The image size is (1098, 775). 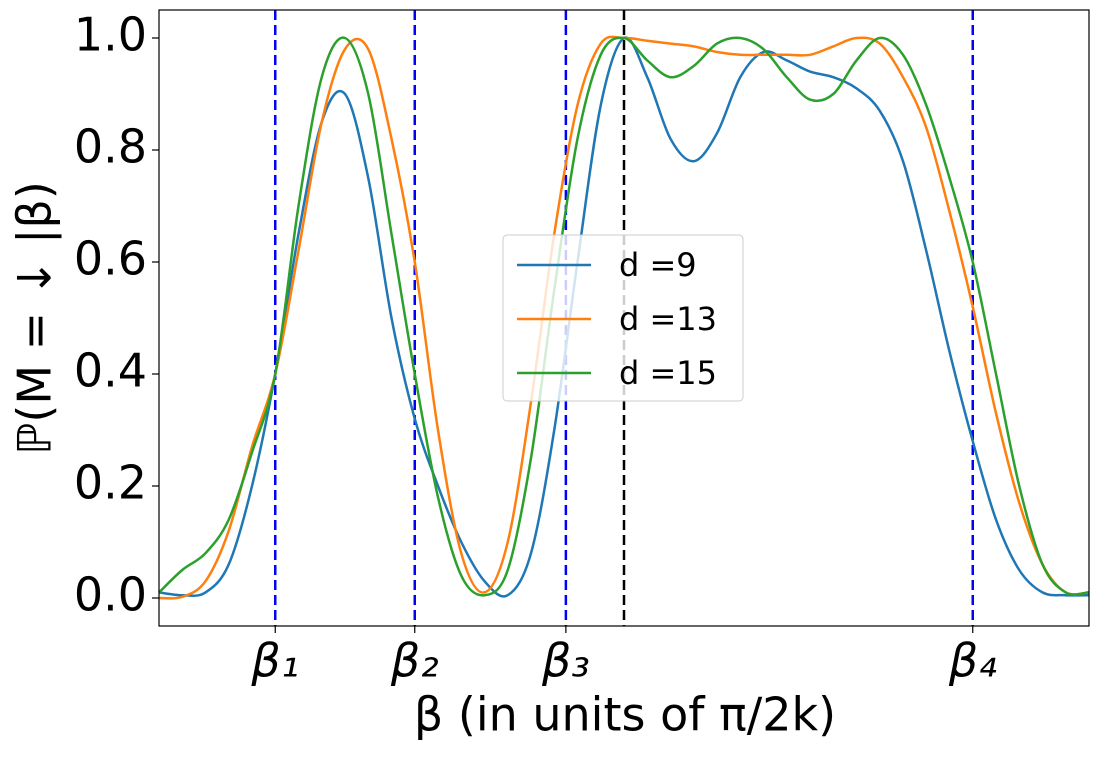 I want to click on y-tick-label: 0.2, so click(x=110, y=483).